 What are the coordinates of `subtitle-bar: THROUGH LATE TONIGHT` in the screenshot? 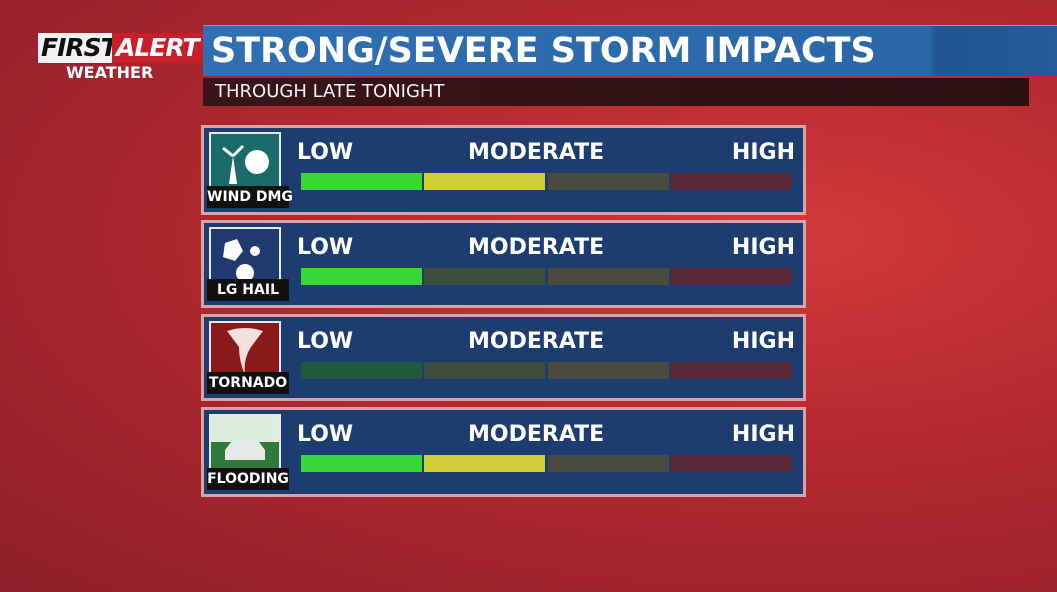 It's located at (616, 92).